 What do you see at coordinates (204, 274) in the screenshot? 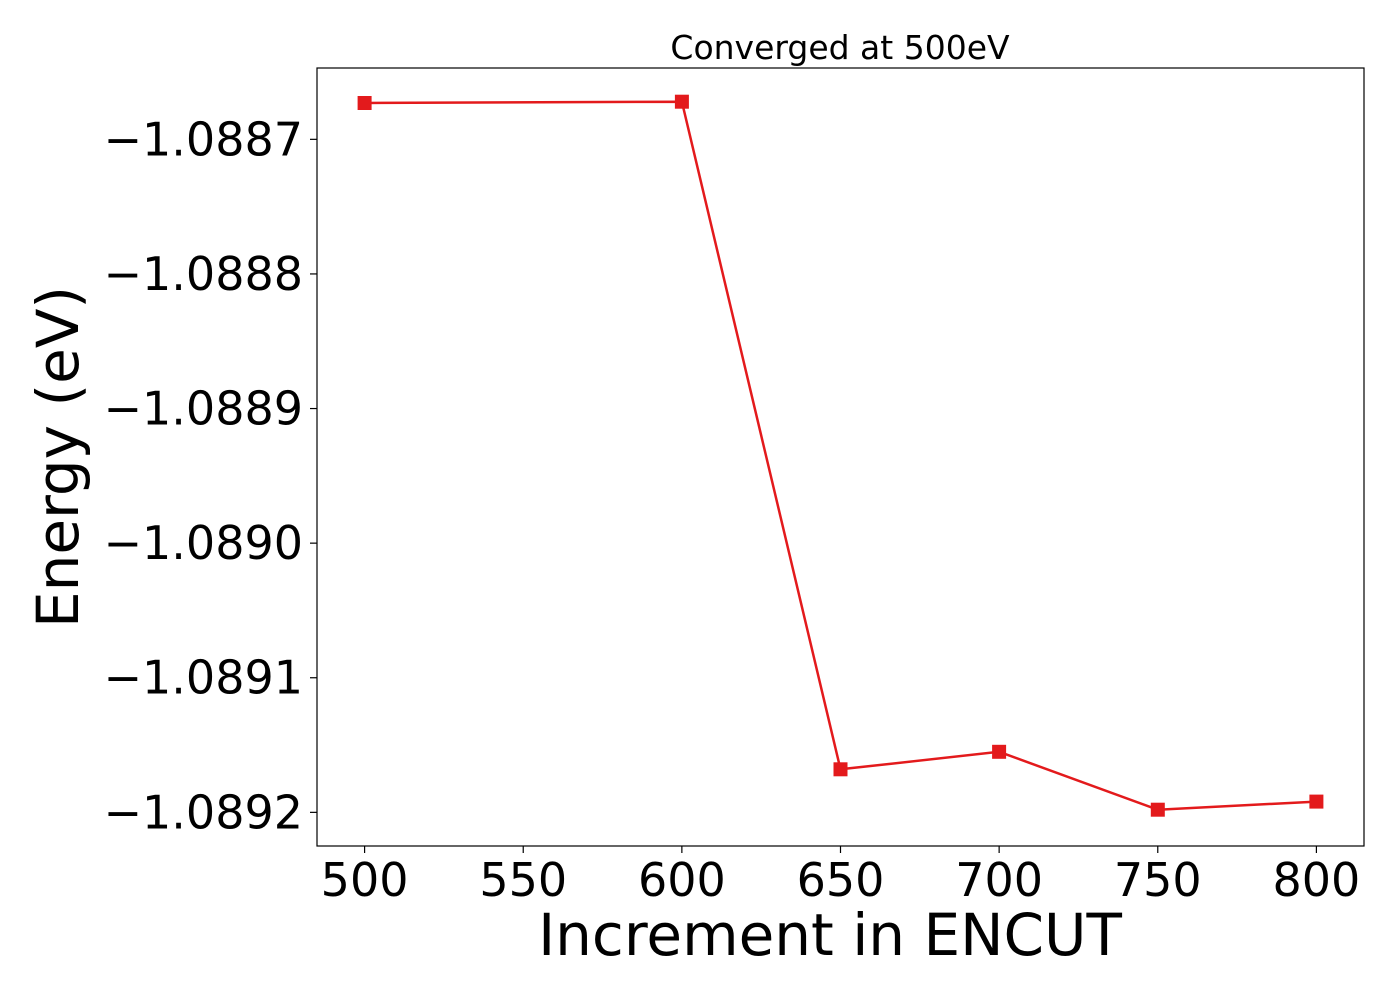
I see `y-tick-label: −1.0888` at bounding box center [204, 274].